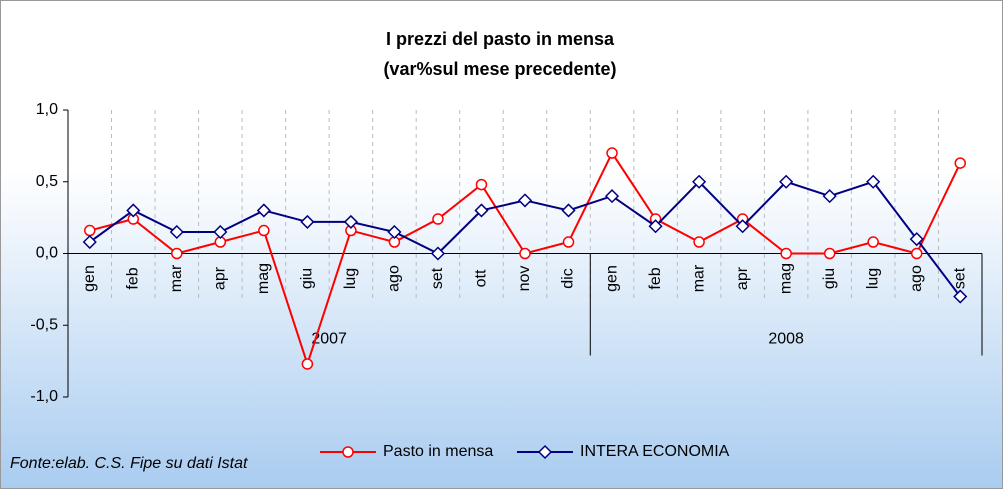 The width and height of the screenshot is (1003, 489). What do you see at coordinates (44, 396) in the screenshot?
I see `y-tick-label: -1,0` at bounding box center [44, 396].